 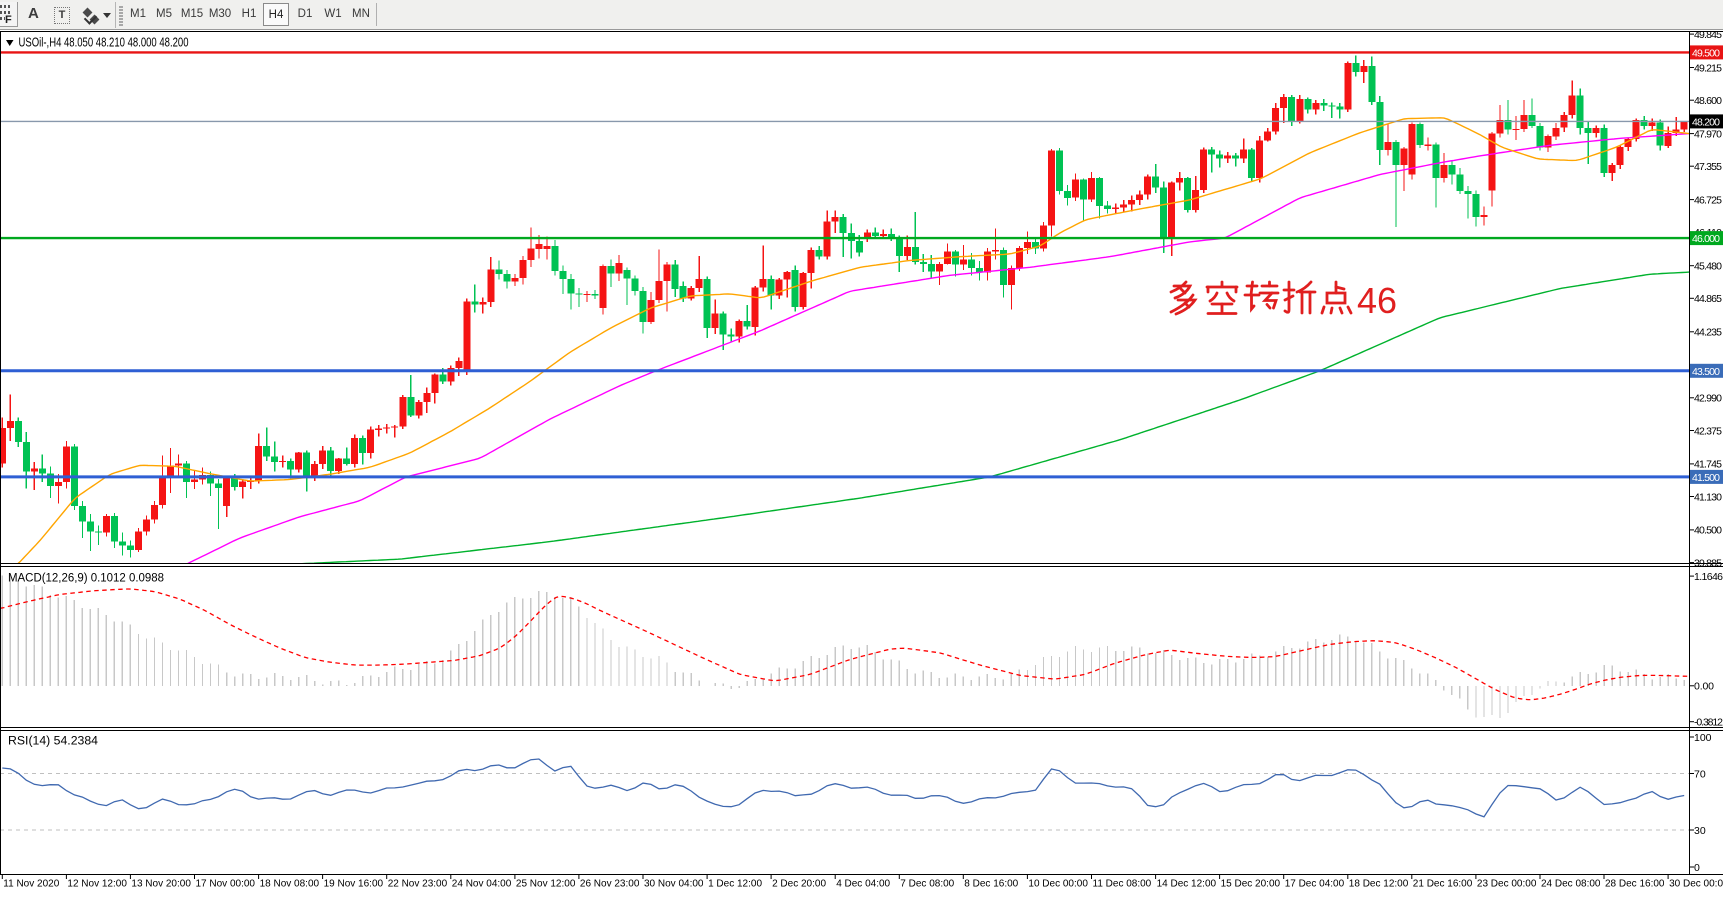 What do you see at coordinates (1708, 497) in the screenshot?
I see `svg-text: 41.130` at bounding box center [1708, 497].